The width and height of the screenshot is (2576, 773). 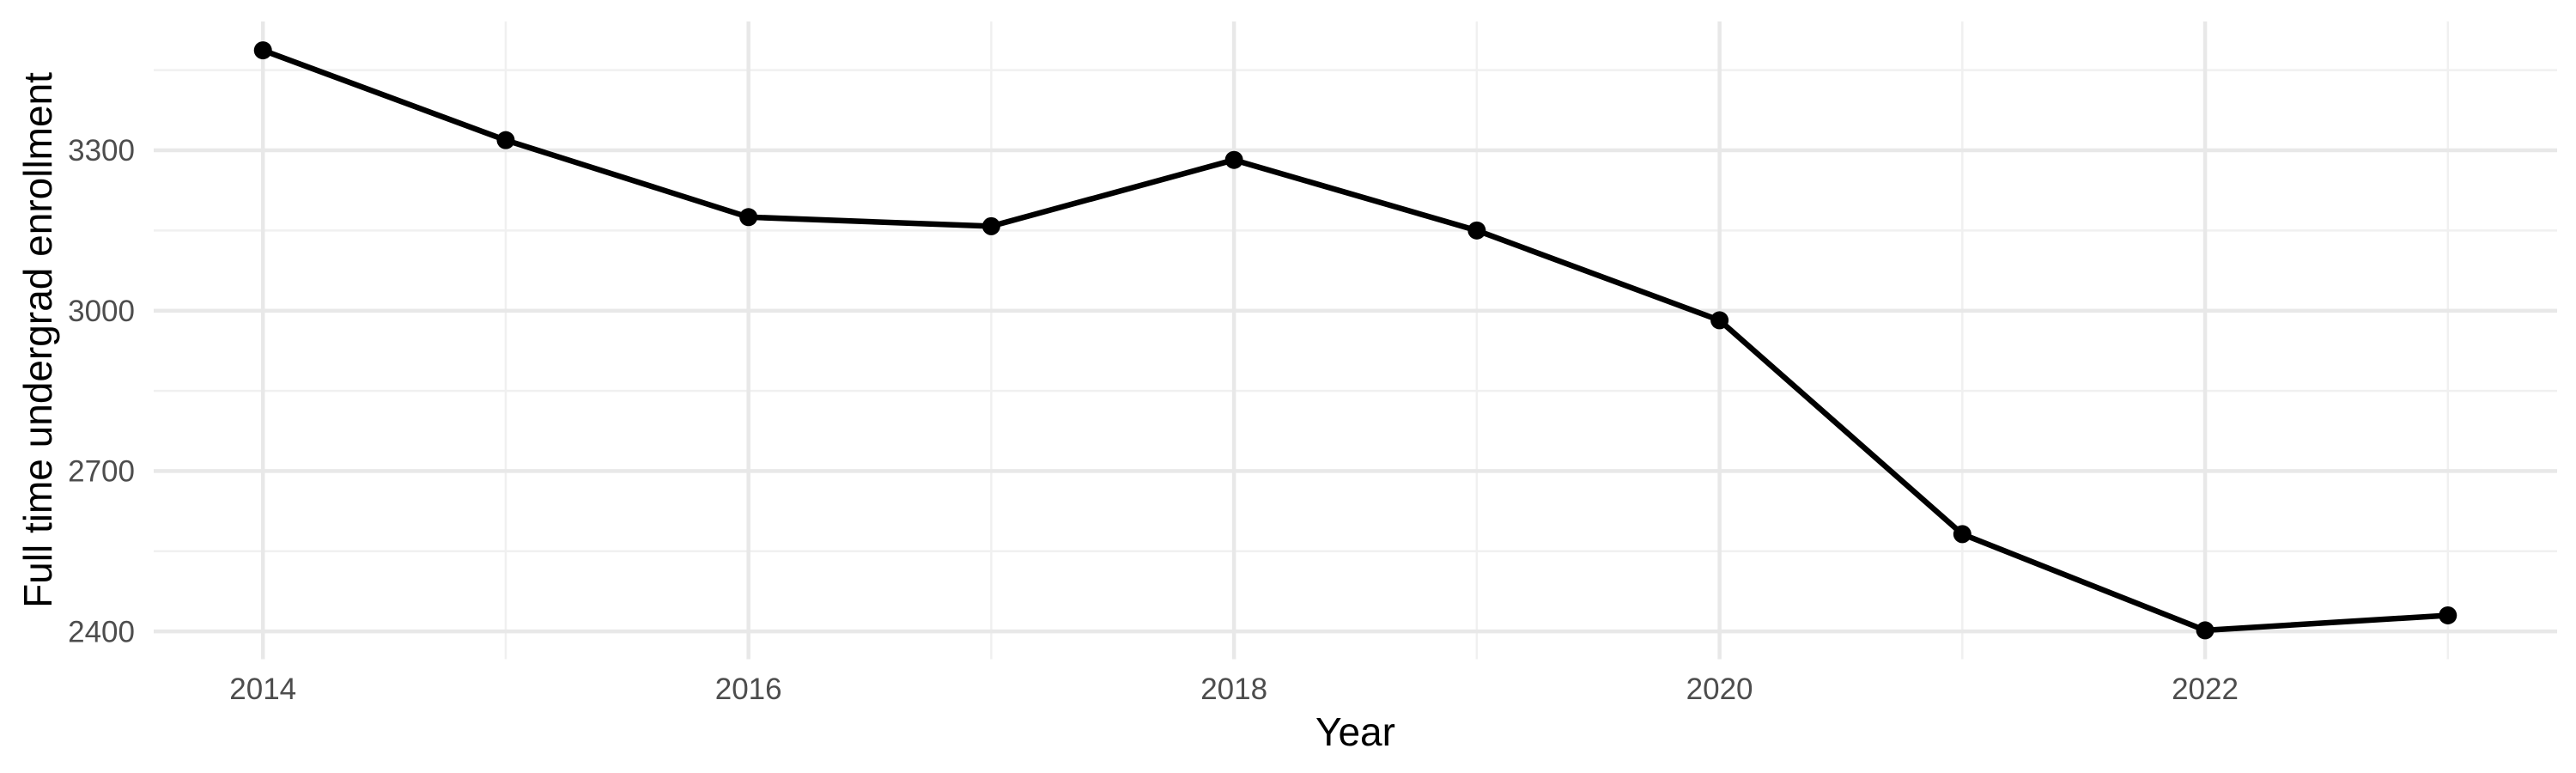 I want to click on y-tick-label: 2700, so click(x=101, y=472).